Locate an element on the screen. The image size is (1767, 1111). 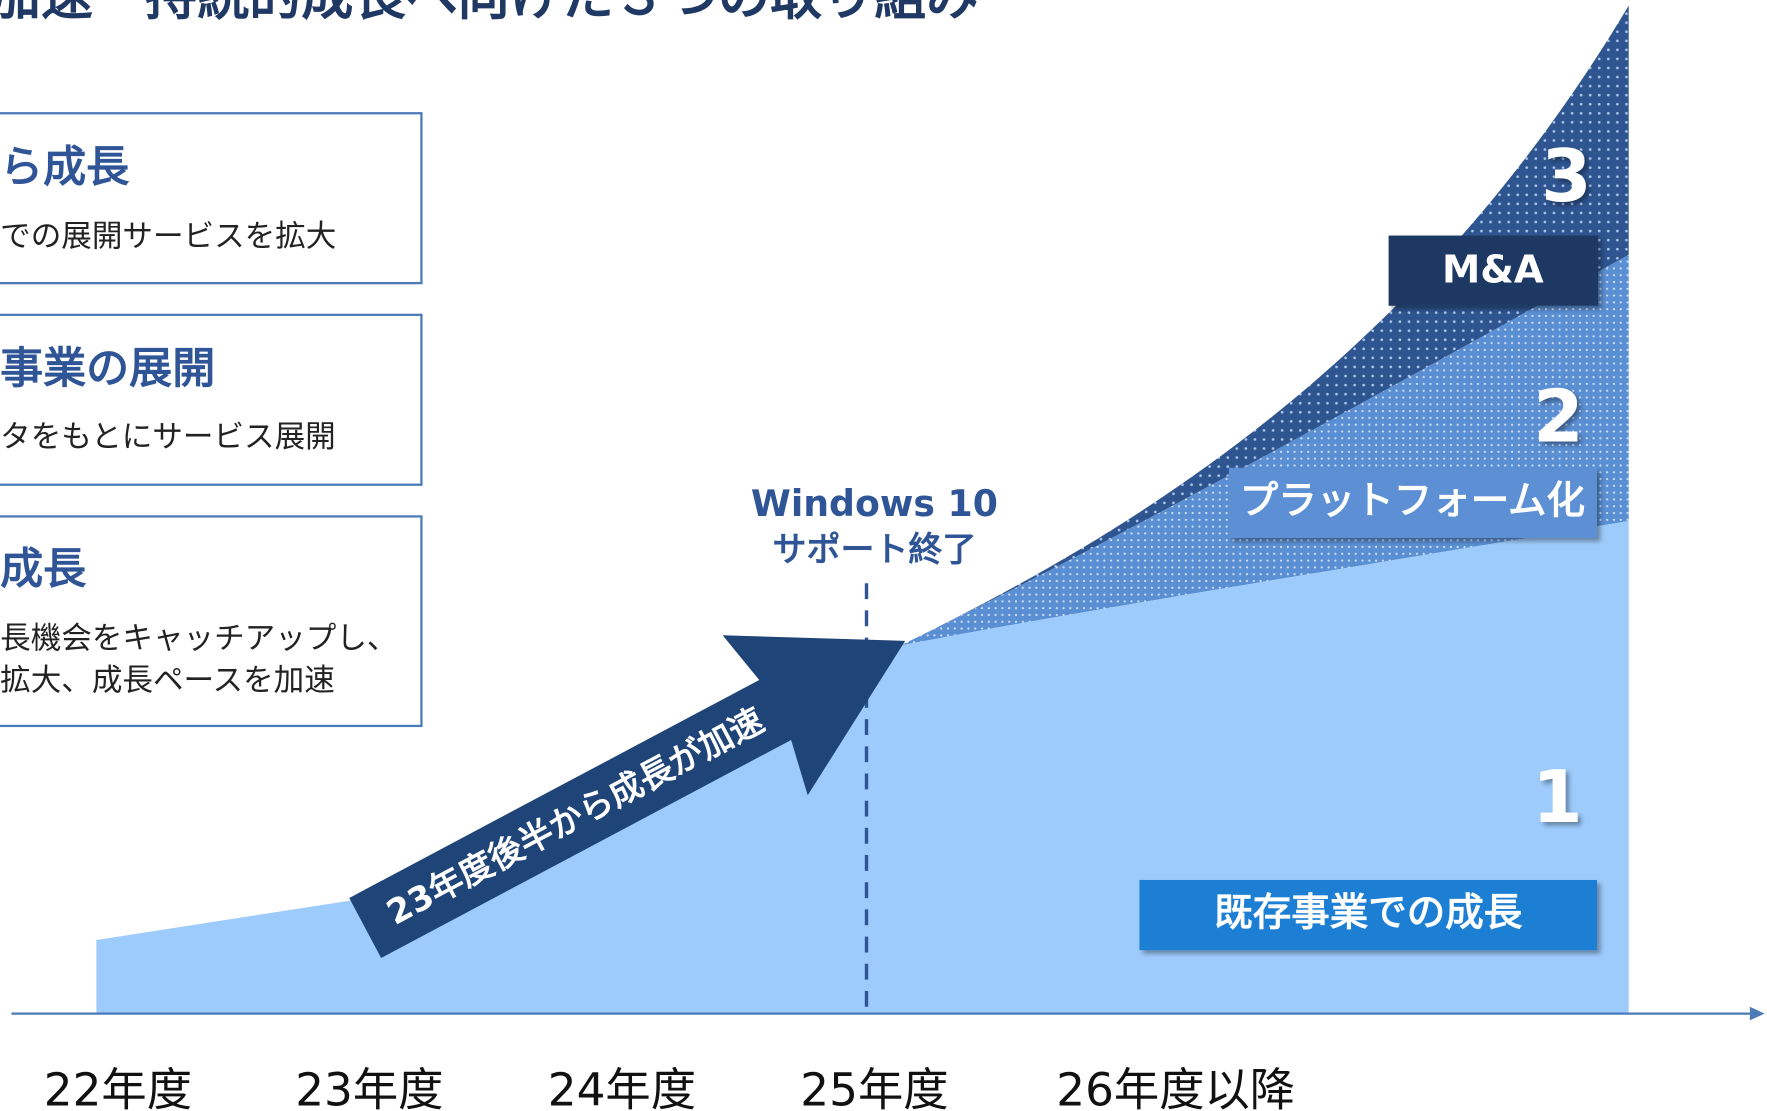
box-1: ら成長 での展開サービスを拡大 is located at coordinates (211, 198).